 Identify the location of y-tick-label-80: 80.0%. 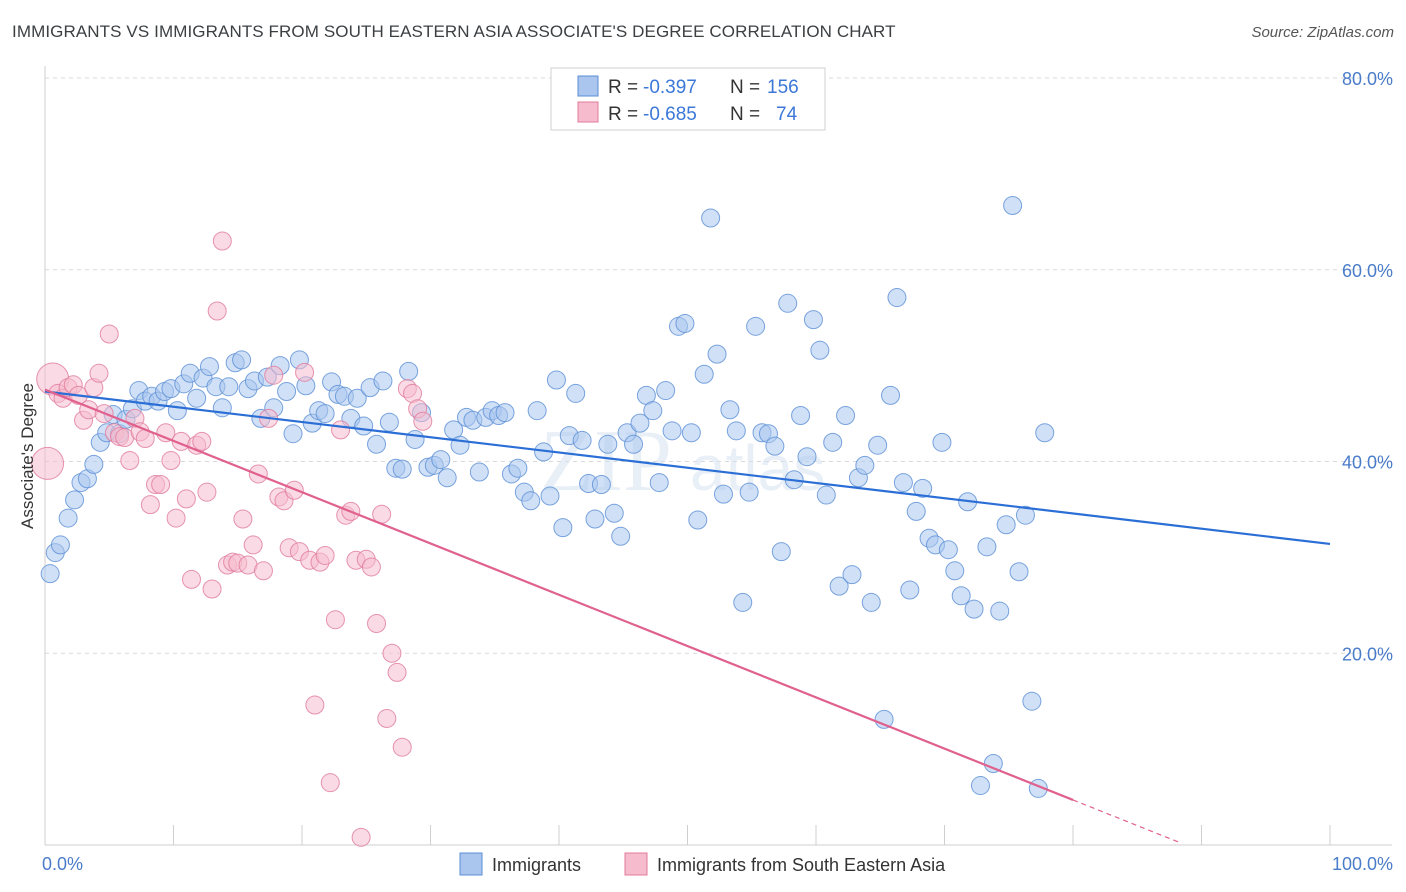
(1367, 79).